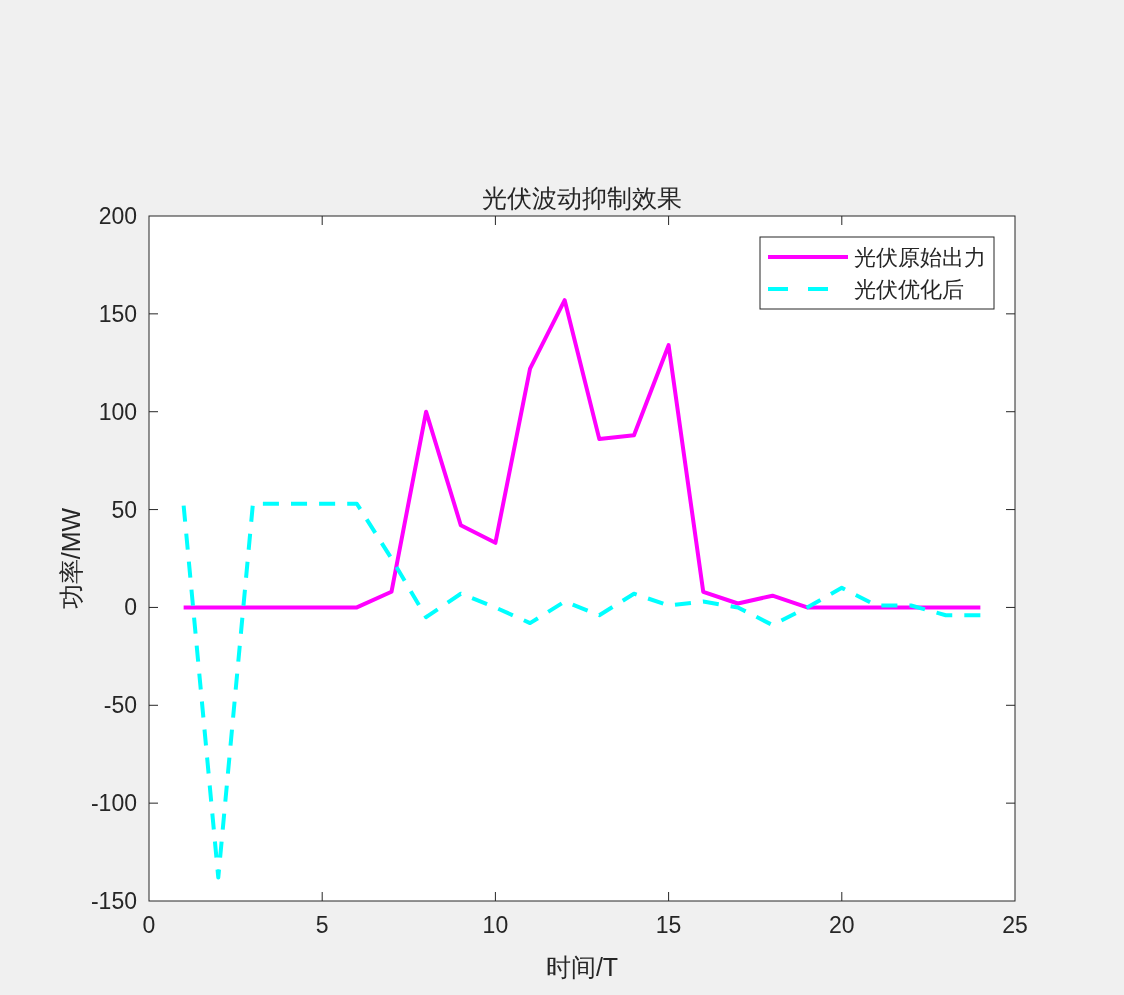 This screenshot has width=1124, height=995. Describe the element at coordinates (668, 925) in the screenshot. I see `x-tick-label: 15` at that location.